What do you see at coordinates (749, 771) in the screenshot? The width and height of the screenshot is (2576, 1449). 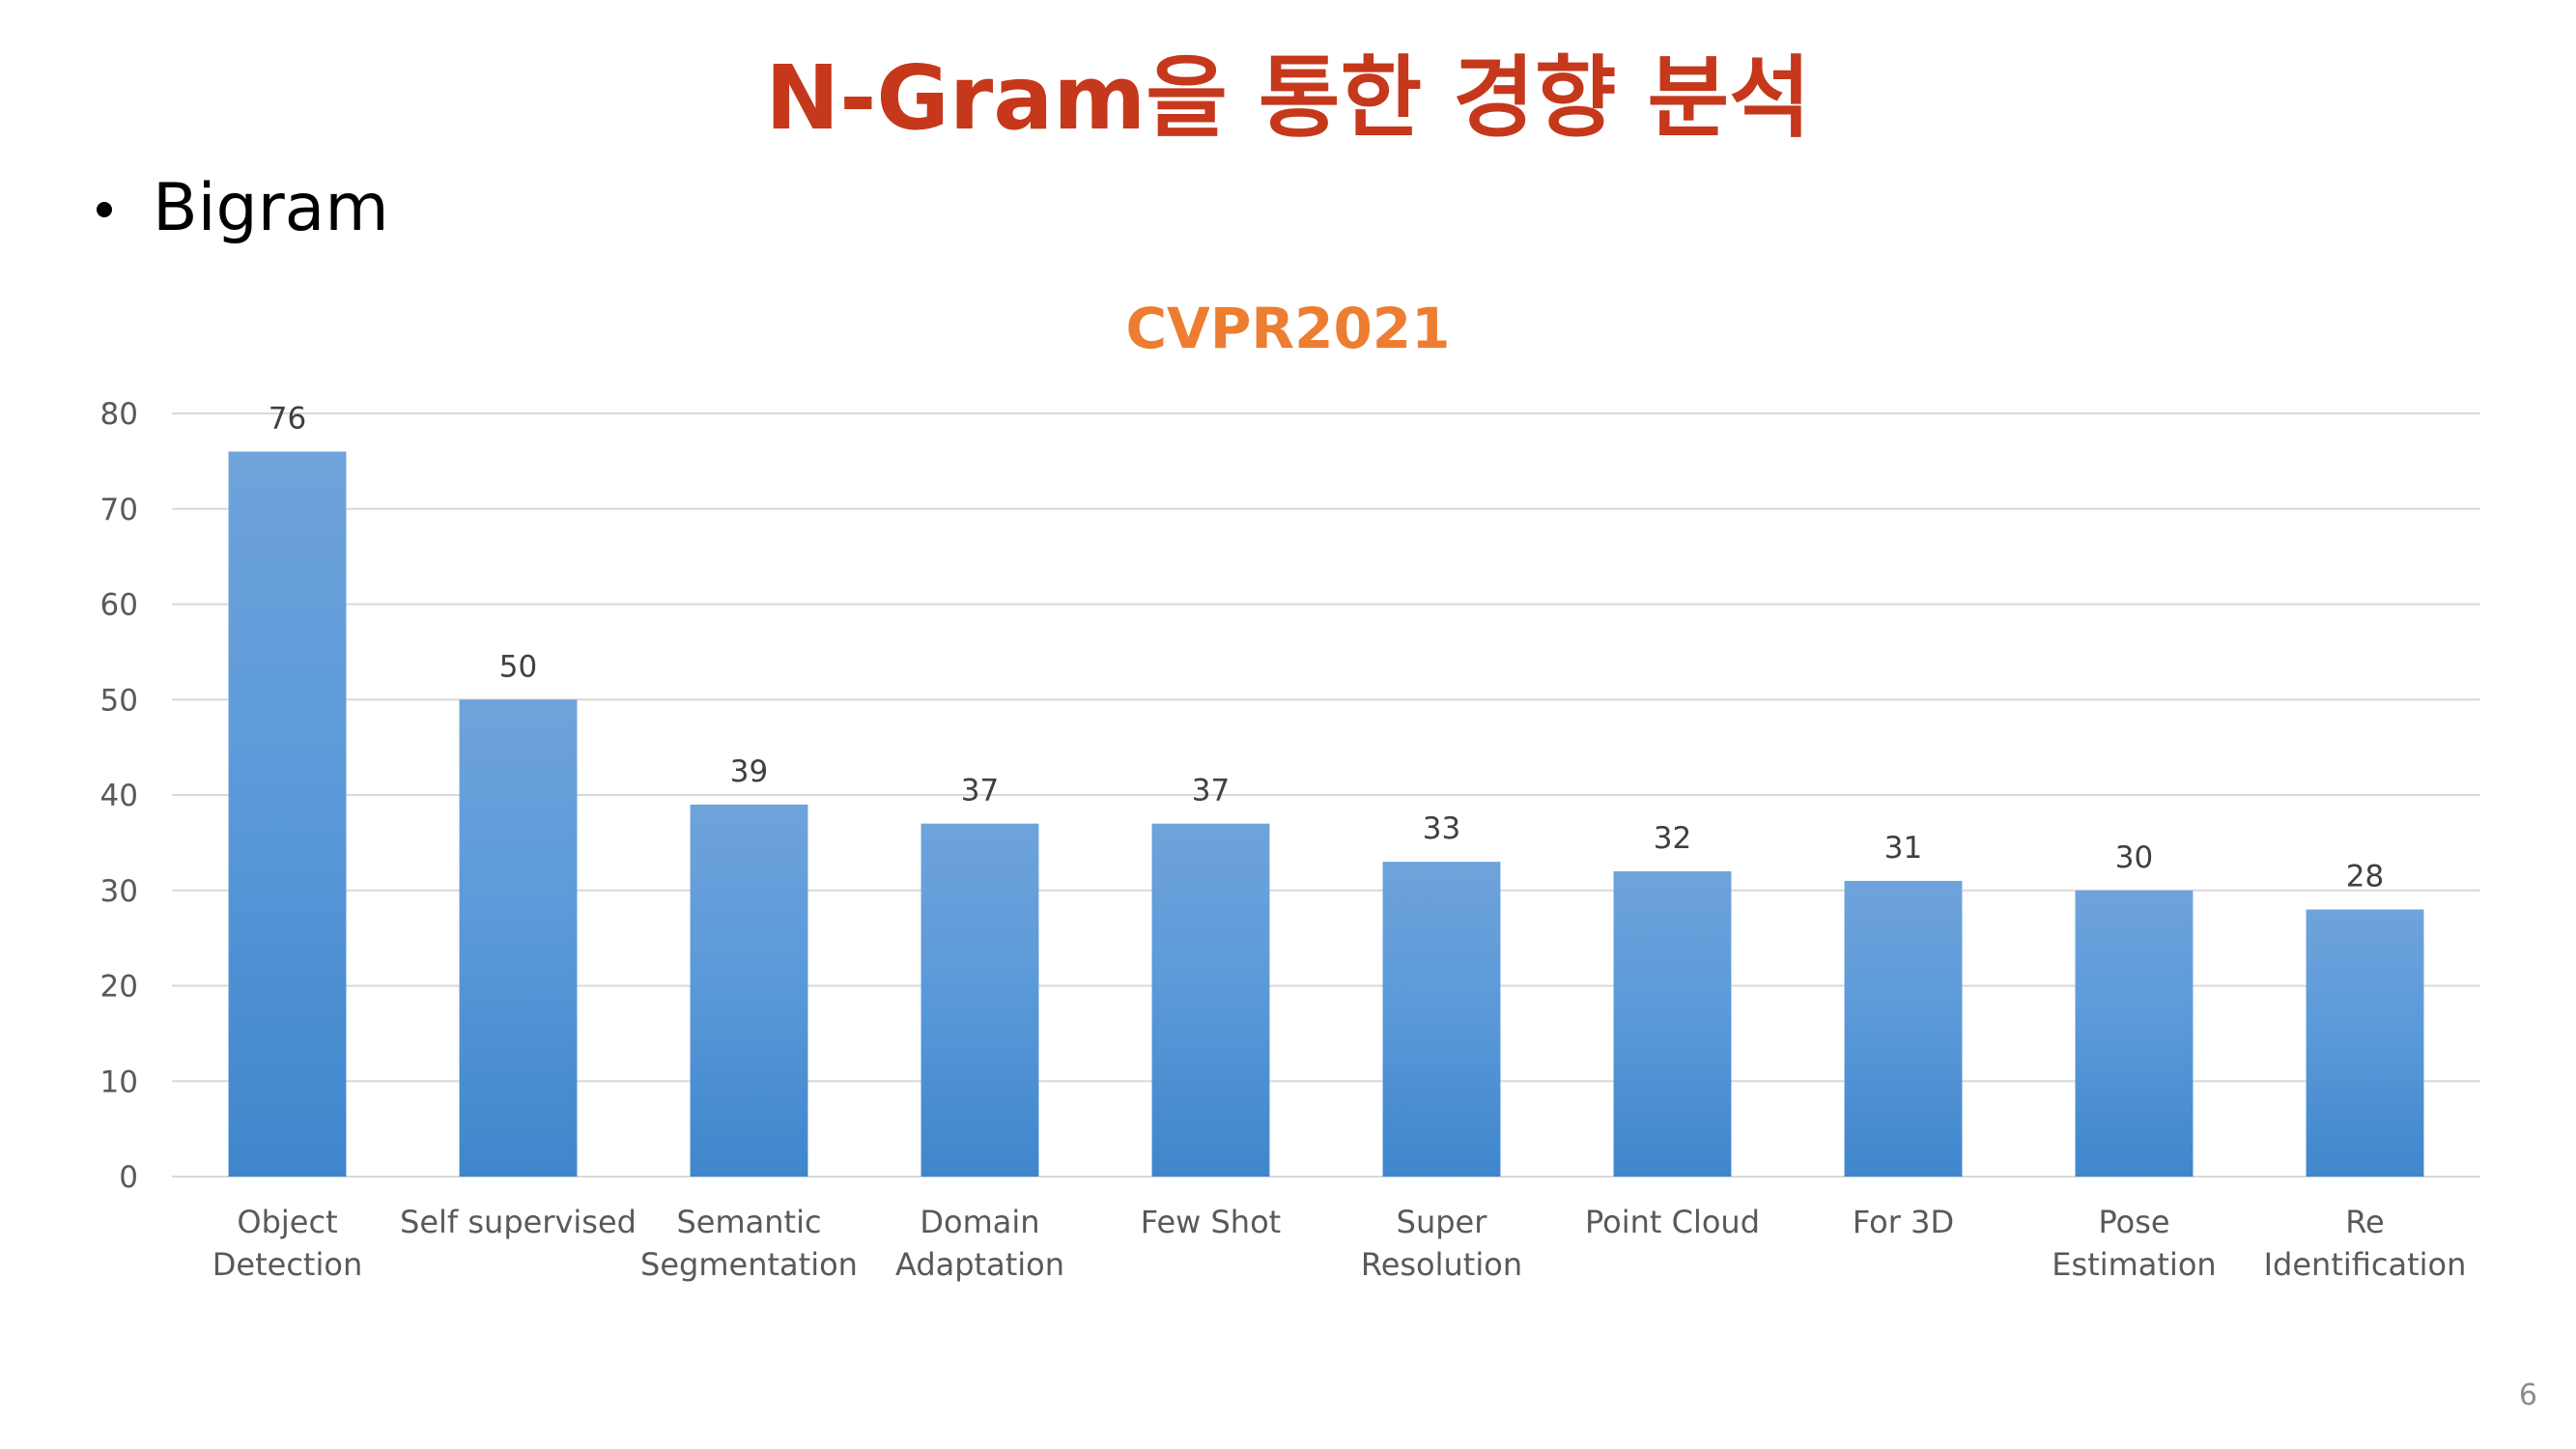 I see `data-label: 39` at bounding box center [749, 771].